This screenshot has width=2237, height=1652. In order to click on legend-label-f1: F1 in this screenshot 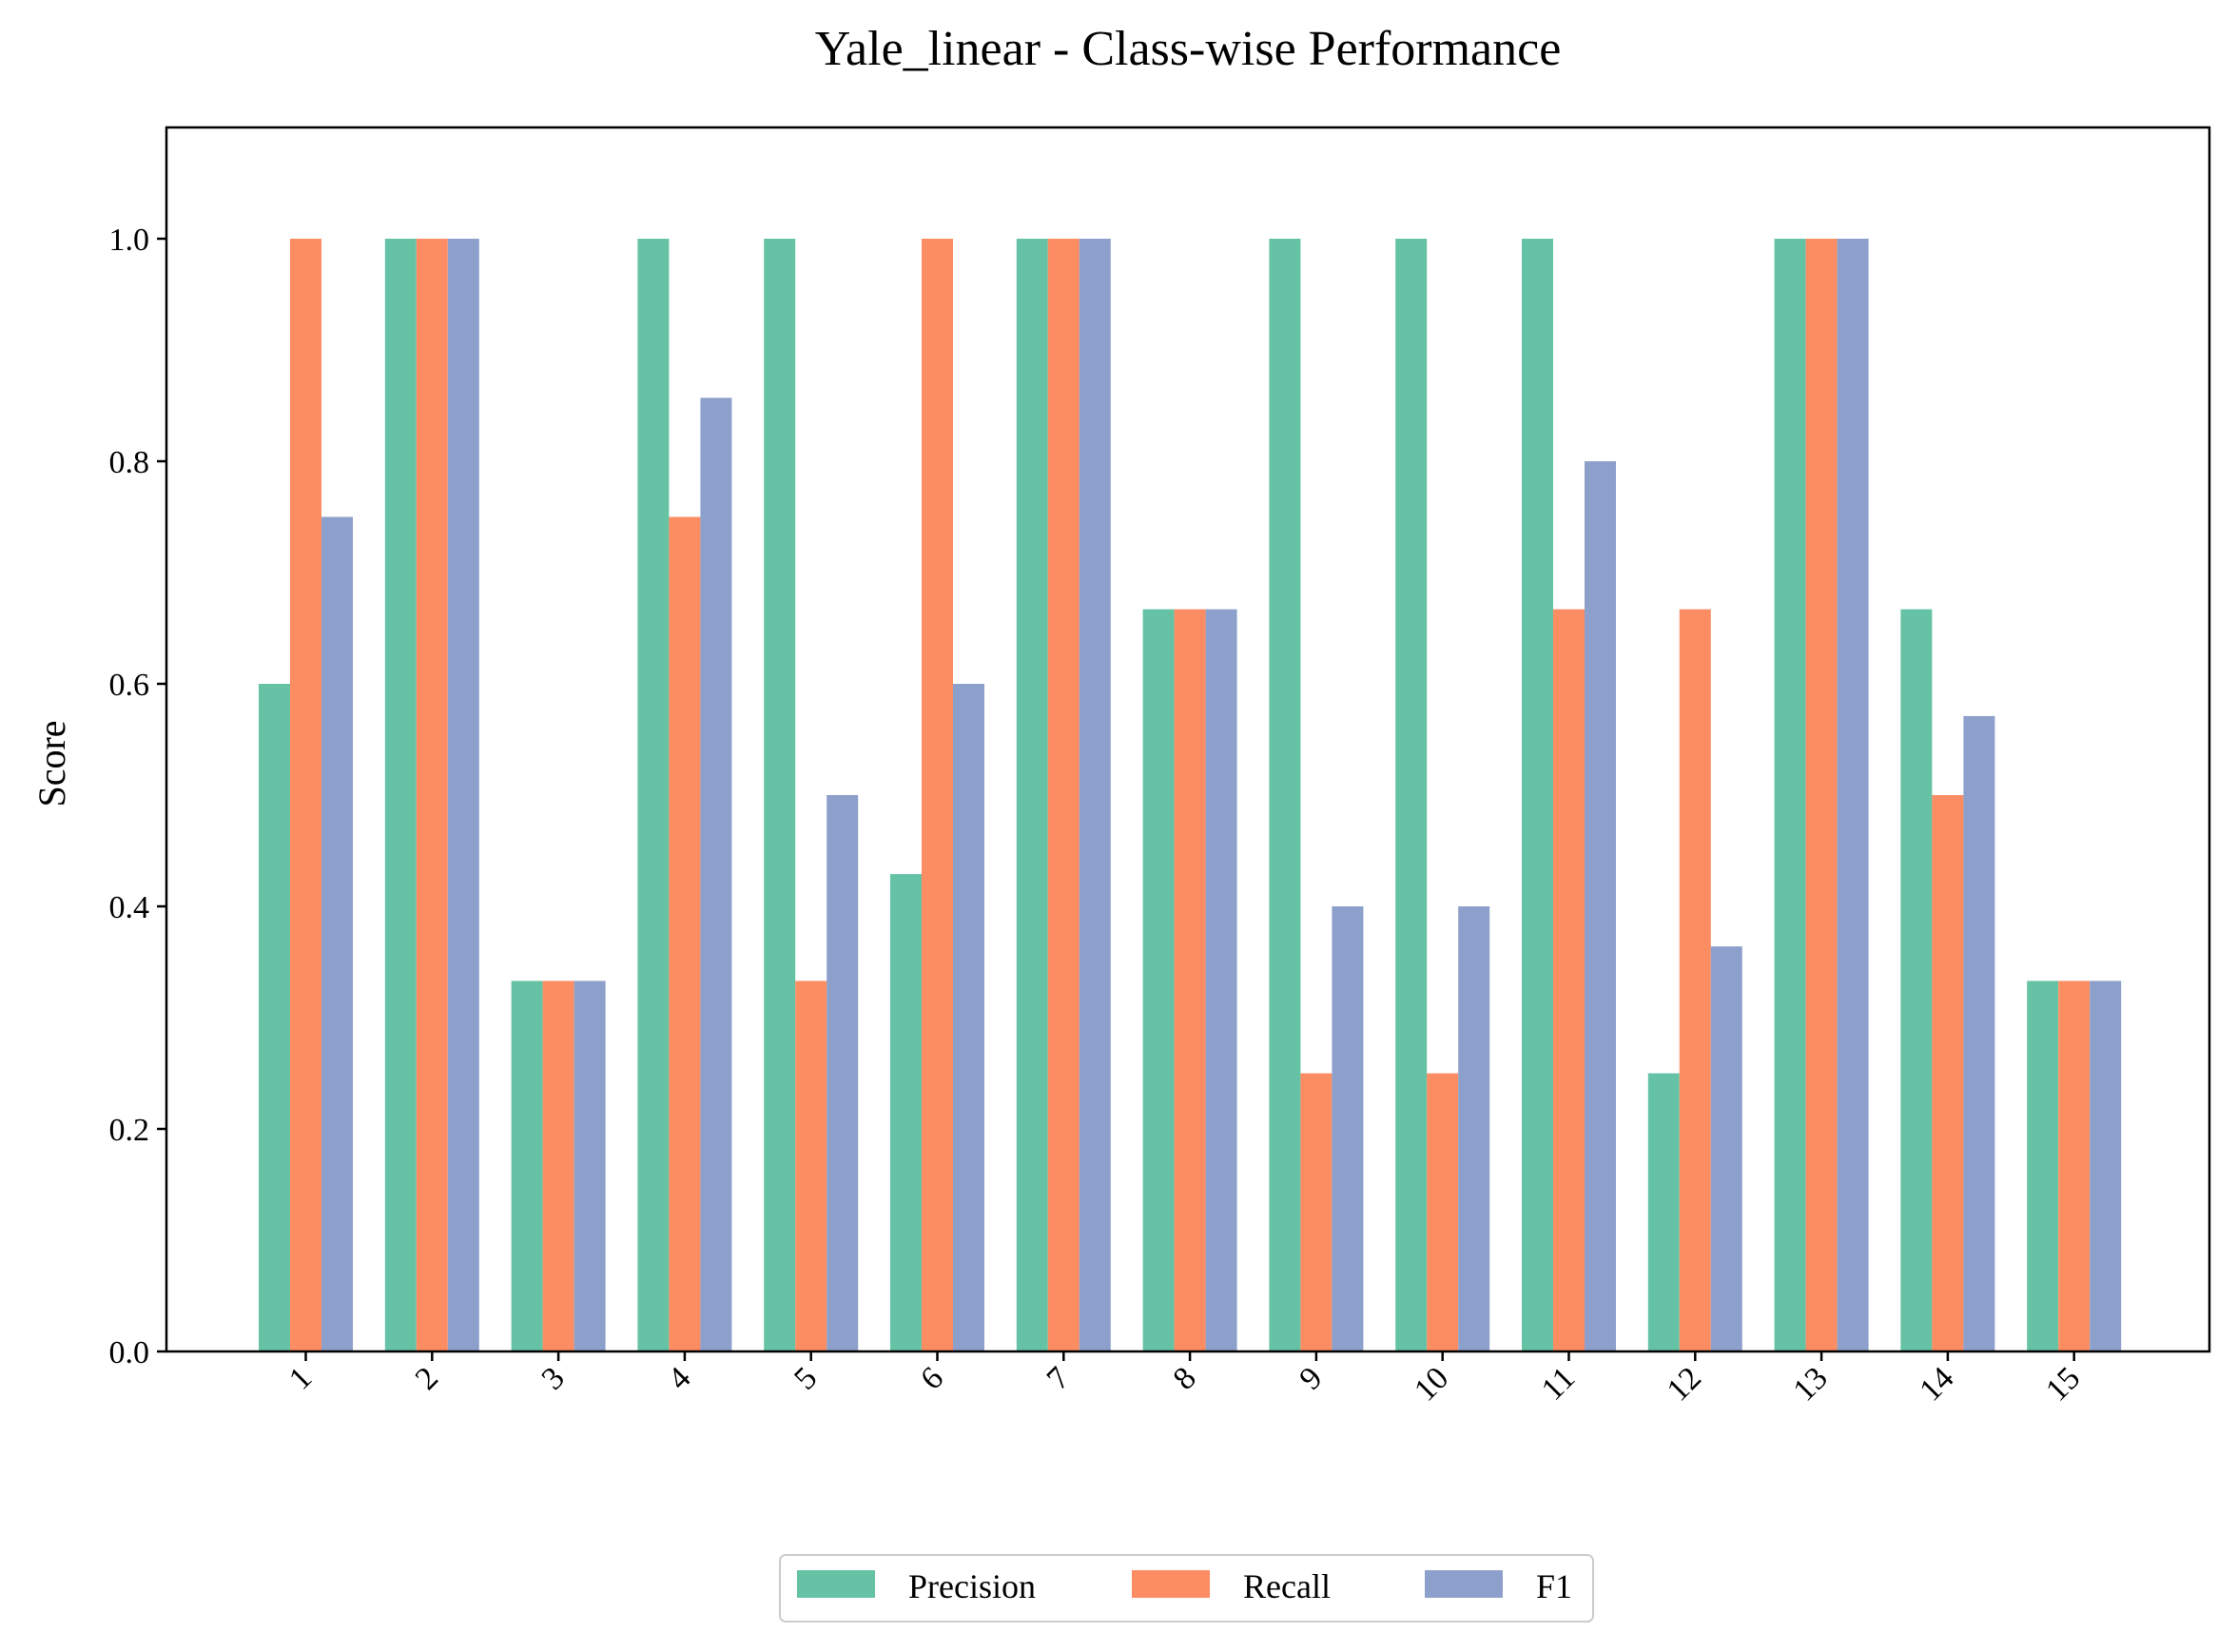, I will do `click(1554, 1586)`.